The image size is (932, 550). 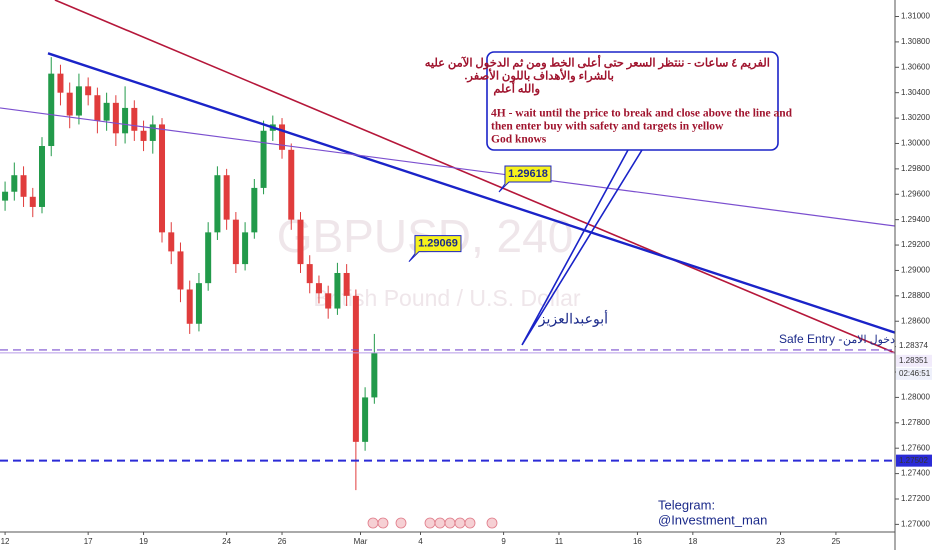 What do you see at coordinates (835, 541) in the screenshot?
I see `x-tick-label: 25` at bounding box center [835, 541].